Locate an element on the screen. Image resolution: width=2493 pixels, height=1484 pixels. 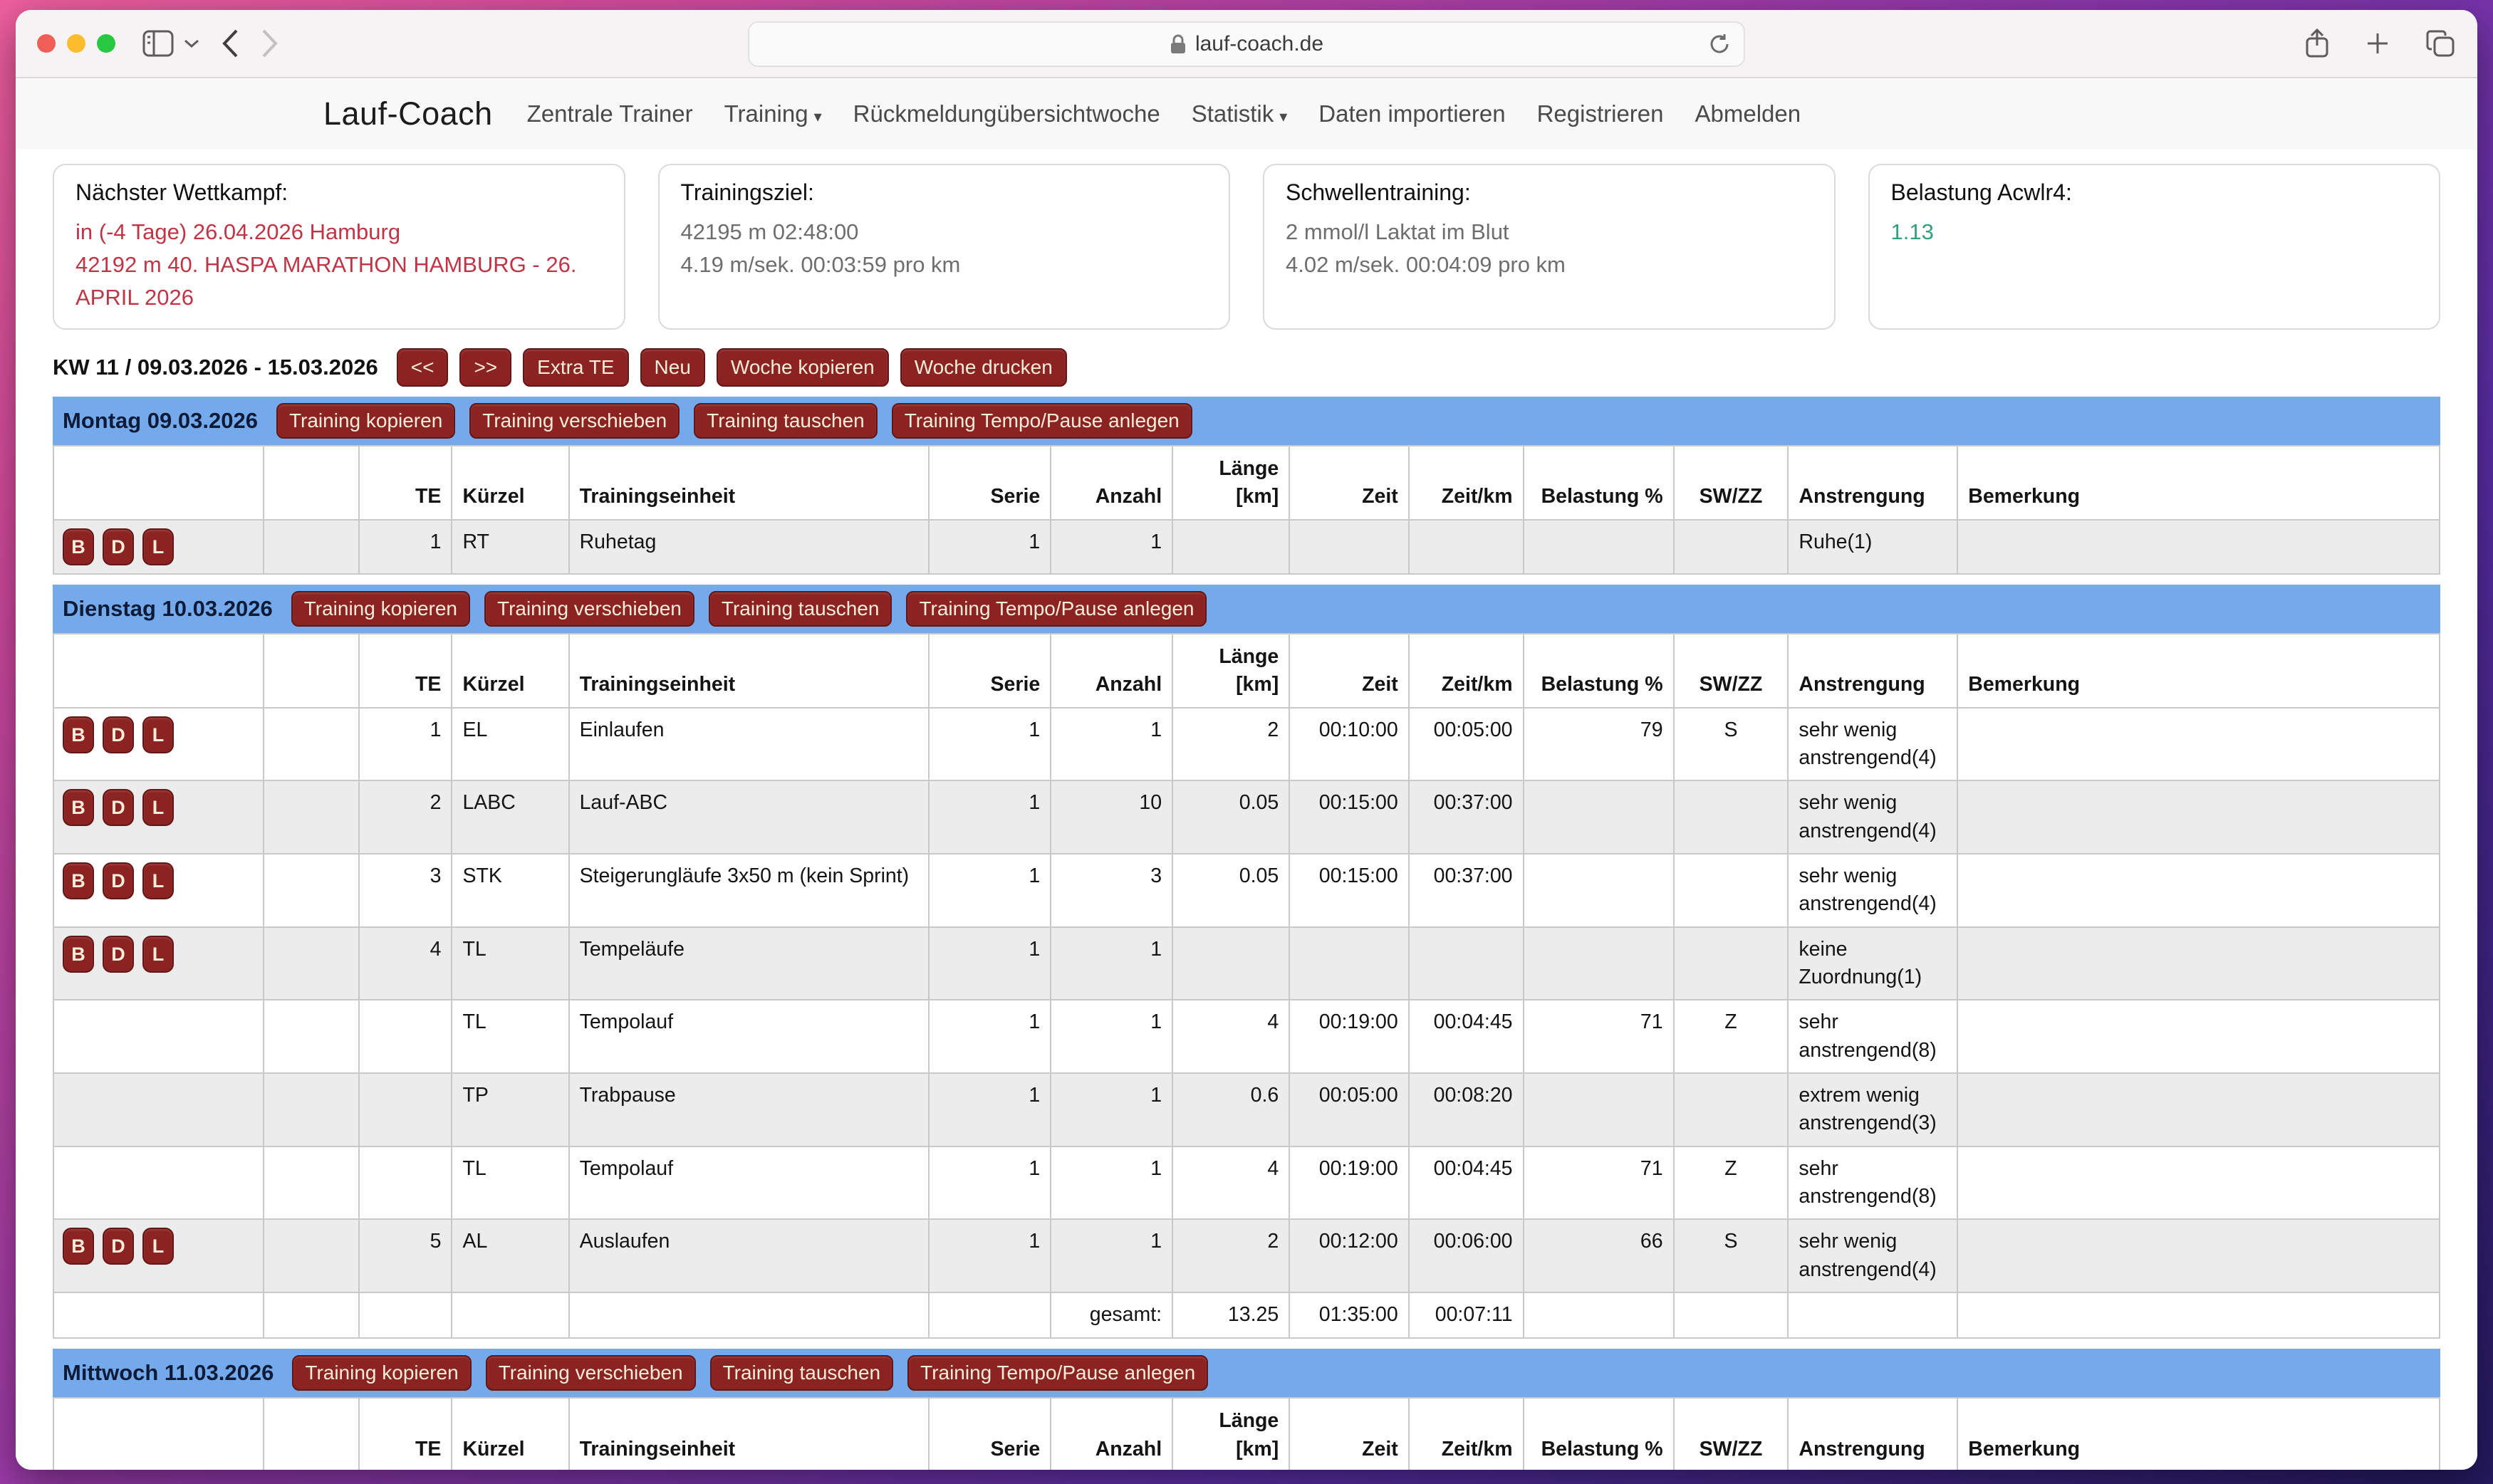
card-value-line: 4.19 m/sek. 00:03:59 pro km is located at coordinates (821, 264).